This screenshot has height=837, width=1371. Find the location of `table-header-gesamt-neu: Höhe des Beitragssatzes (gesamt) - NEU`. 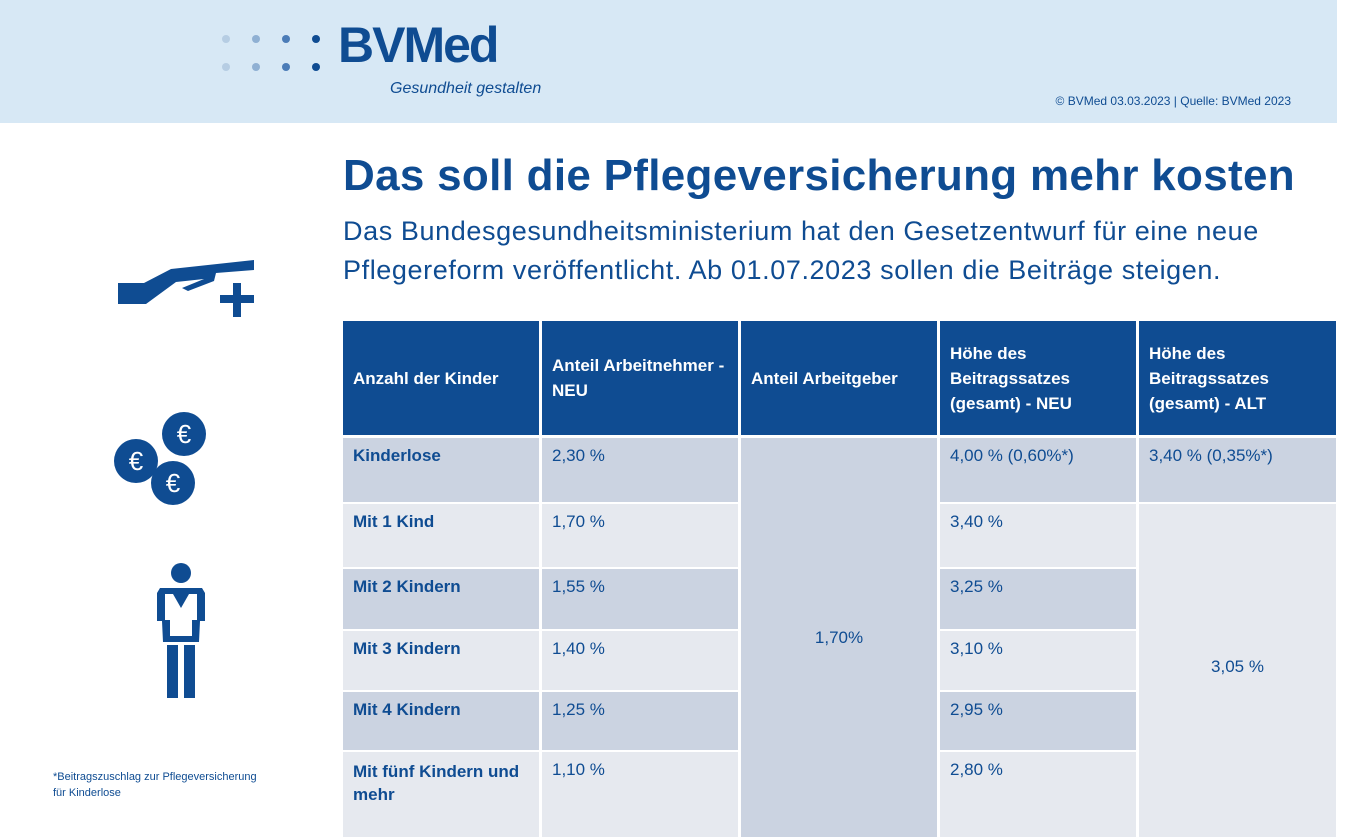

table-header-gesamt-neu: Höhe des Beitragssatzes (gesamt) - NEU is located at coordinates (1038, 378).